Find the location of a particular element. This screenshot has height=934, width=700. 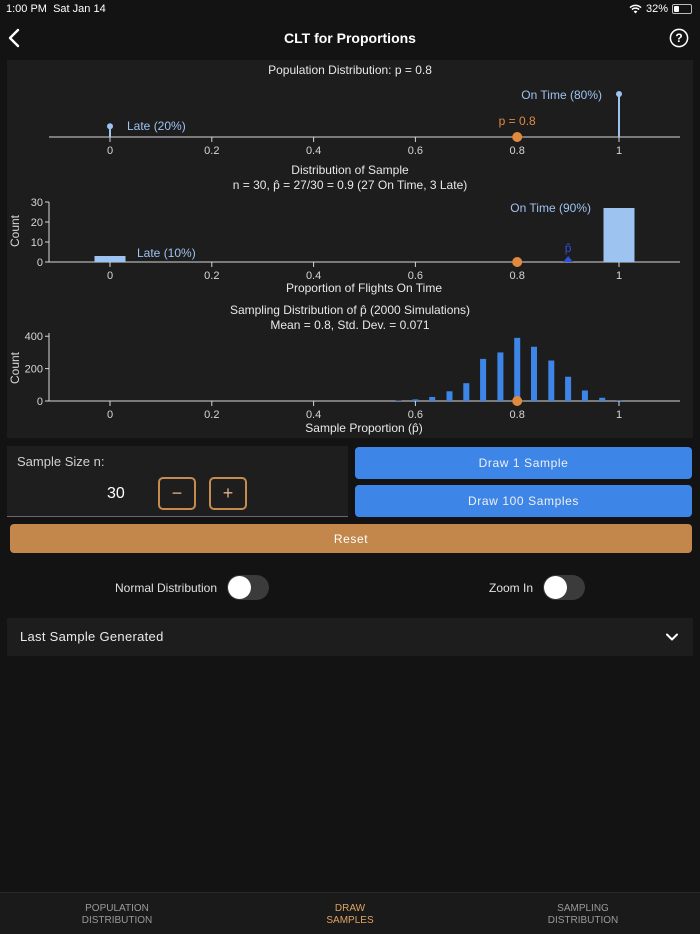

accordion-title: Last Sample Generated is located at coordinates (92, 636).